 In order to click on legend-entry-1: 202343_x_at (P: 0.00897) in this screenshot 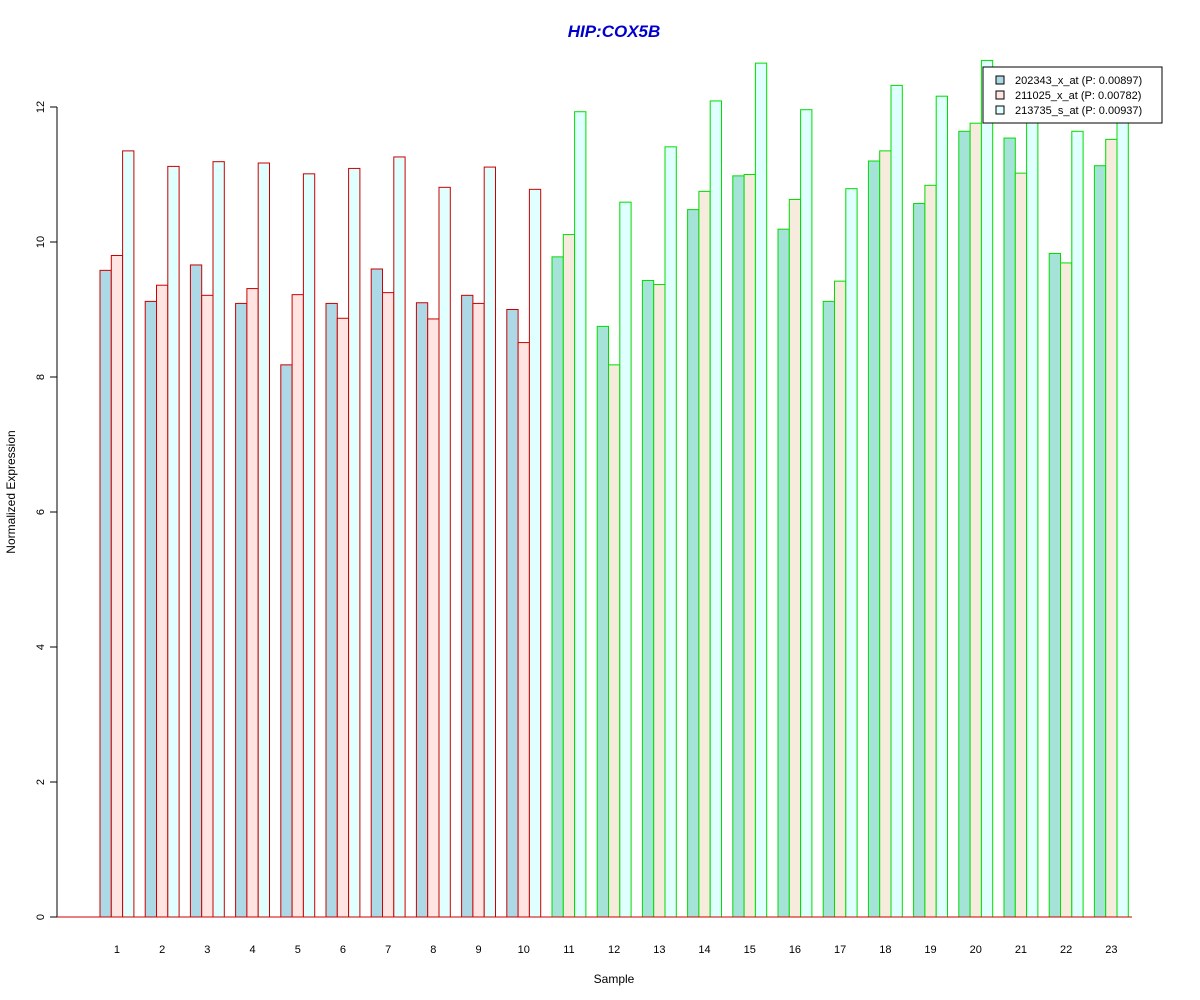, I will do `click(1078, 81)`.